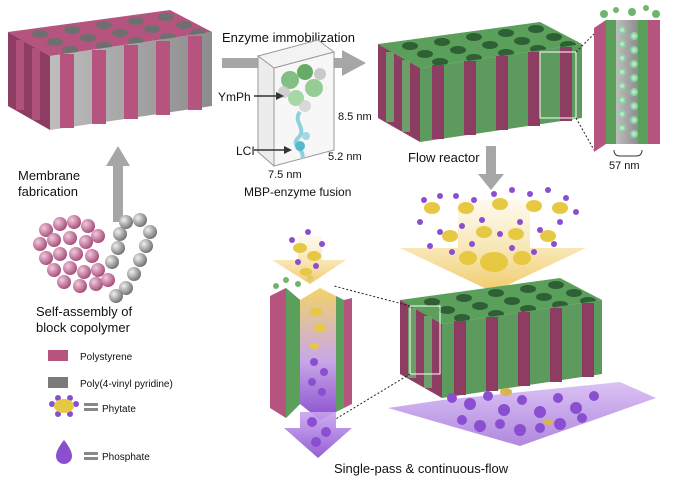 The height and width of the screenshot is (481, 685). What do you see at coordinates (285, 175) in the screenshot?
I see `label-dim-width: 7.5 nm` at bounding box center [285, 175].